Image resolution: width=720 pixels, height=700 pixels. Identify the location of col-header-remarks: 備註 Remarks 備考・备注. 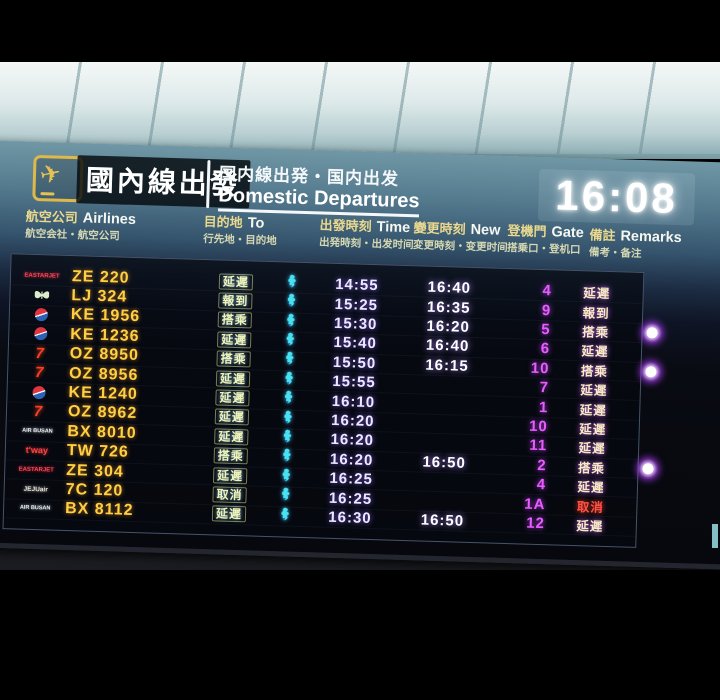
(635, 243).